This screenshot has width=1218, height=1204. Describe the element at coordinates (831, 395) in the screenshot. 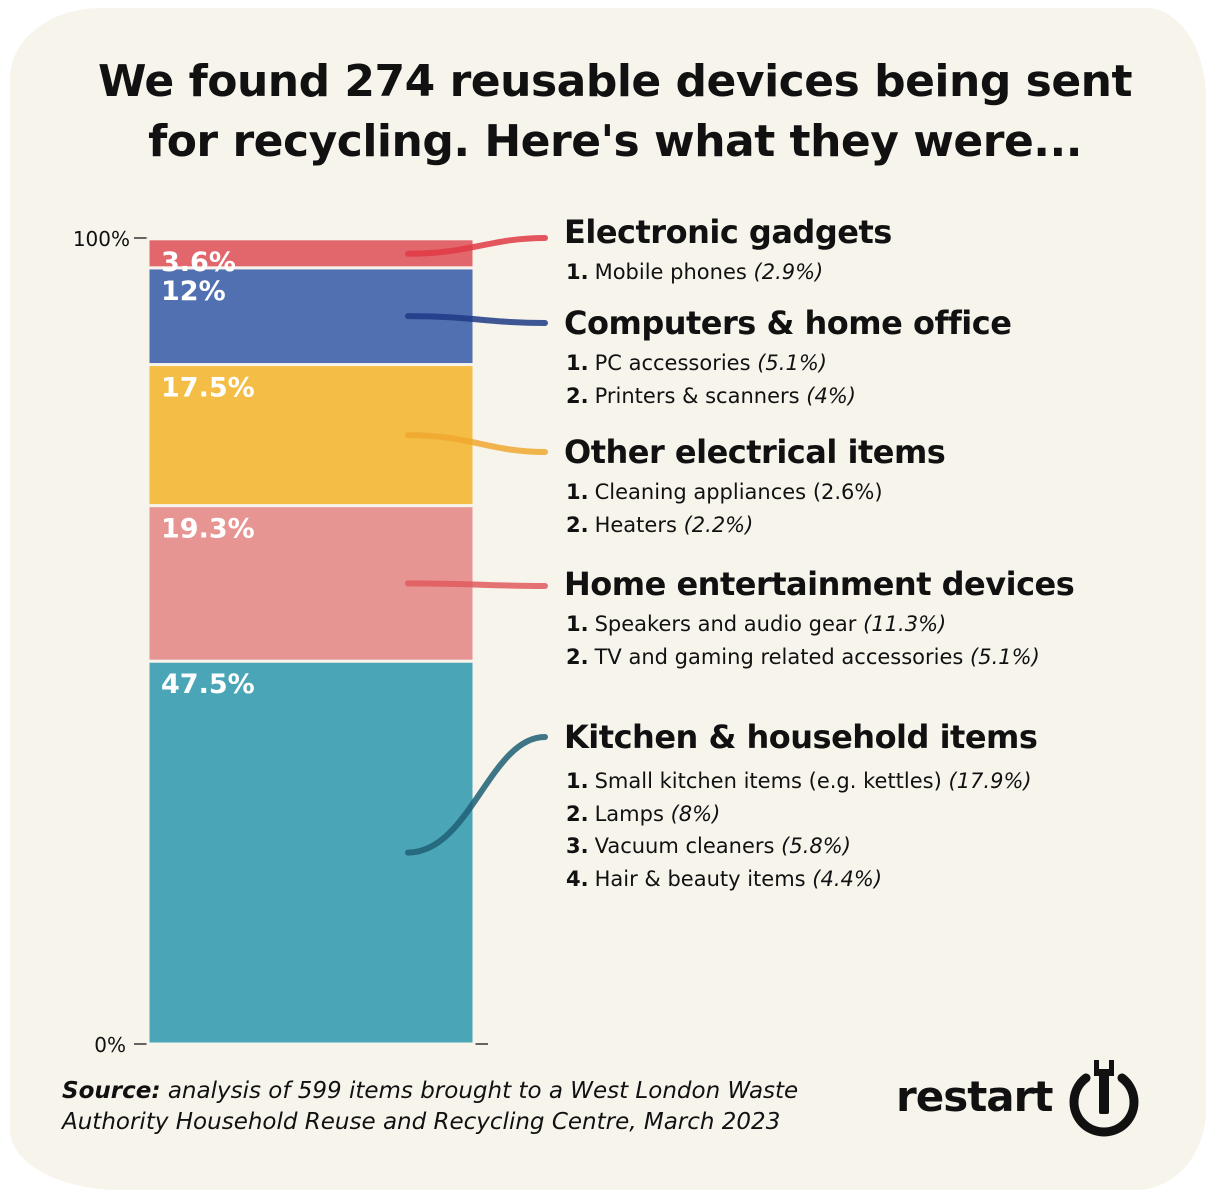

I see `item-value: (4%)` at that location.